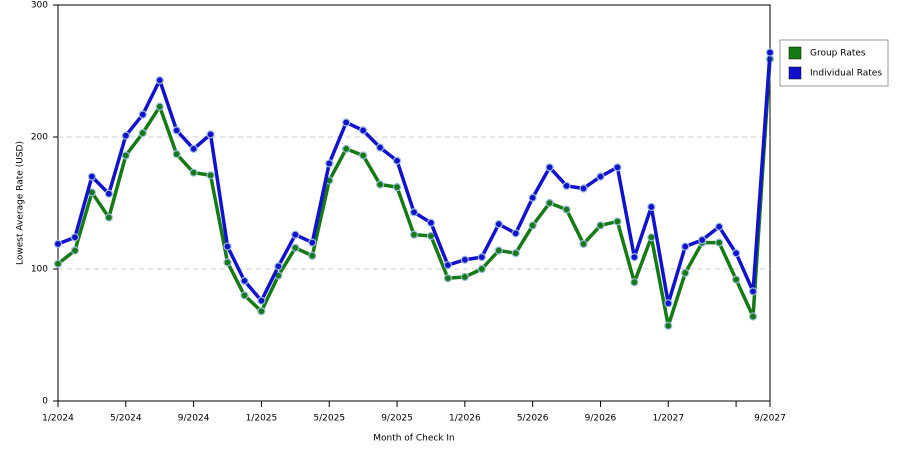 Image resolution: width=900 pixels, height=450 pixels. I want to click on x-tick-label: 9/2025, so click(397, 419).